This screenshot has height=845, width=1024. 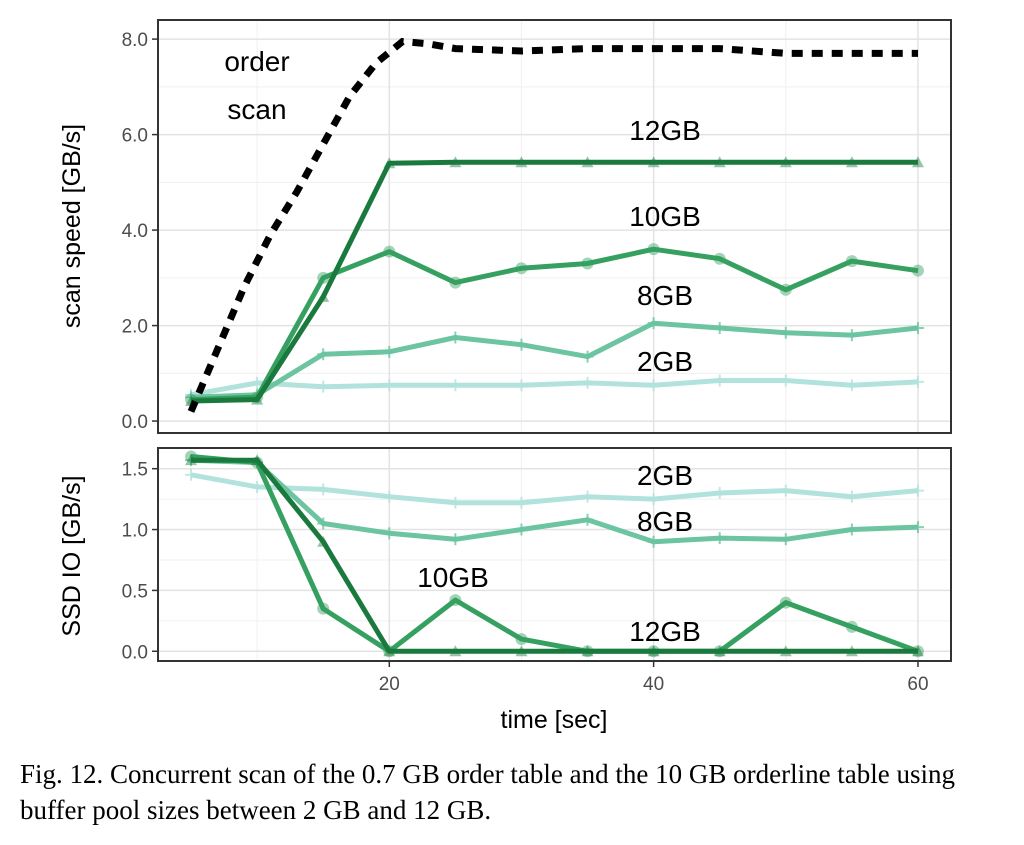 What do you see at coordinates (554, 489) in the screenshot?
I see `bottom-series-line-2gb` at bounding box center [554, 489].